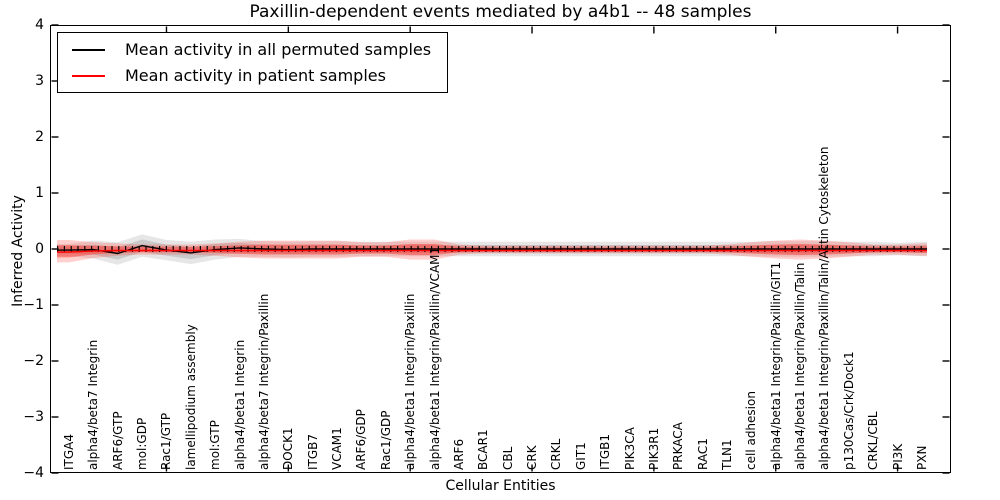 The image size is (1000, 500). What do you see at coordinates (629, 448) in the screenshot?
I see `x-tick-label: PIK3CA` at bounding box center [629, 448].